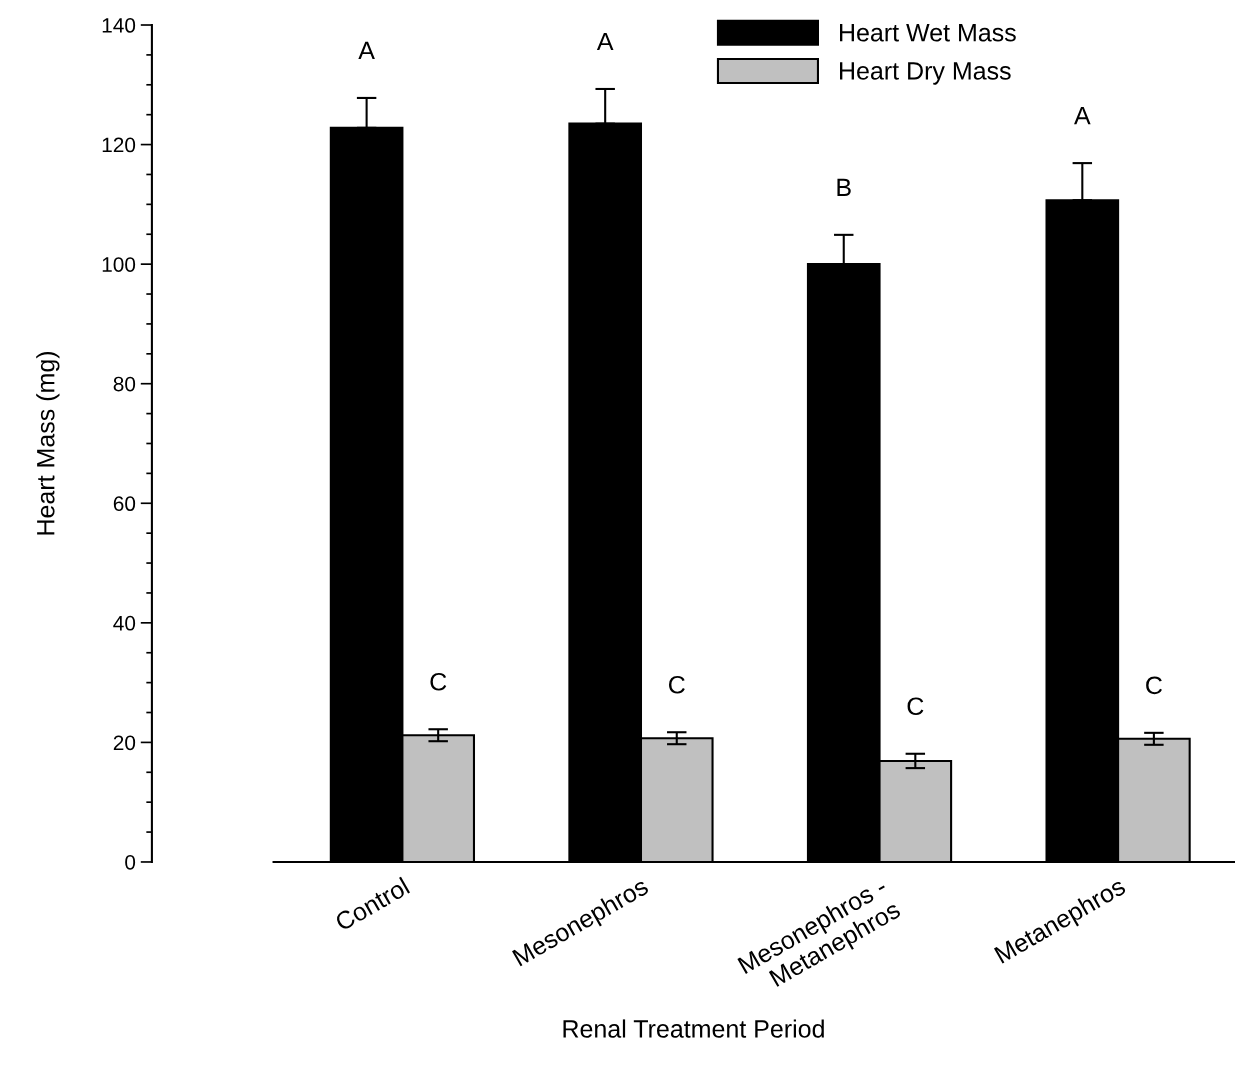  Describe the element at coordinates (48, 443) in the screenshot. I see `y-axis-title: Heart Mass (mg)` at that location.